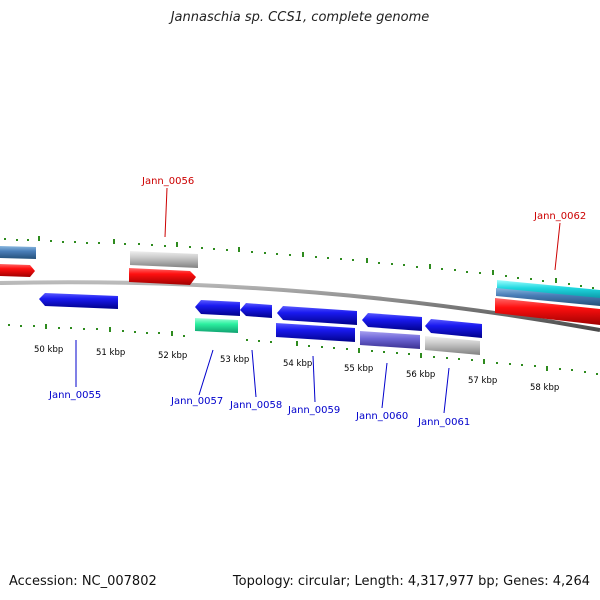 The image size is (600, 600). I want to click on gene-label-jann-0062: Jann_0062, so click(559, 216).